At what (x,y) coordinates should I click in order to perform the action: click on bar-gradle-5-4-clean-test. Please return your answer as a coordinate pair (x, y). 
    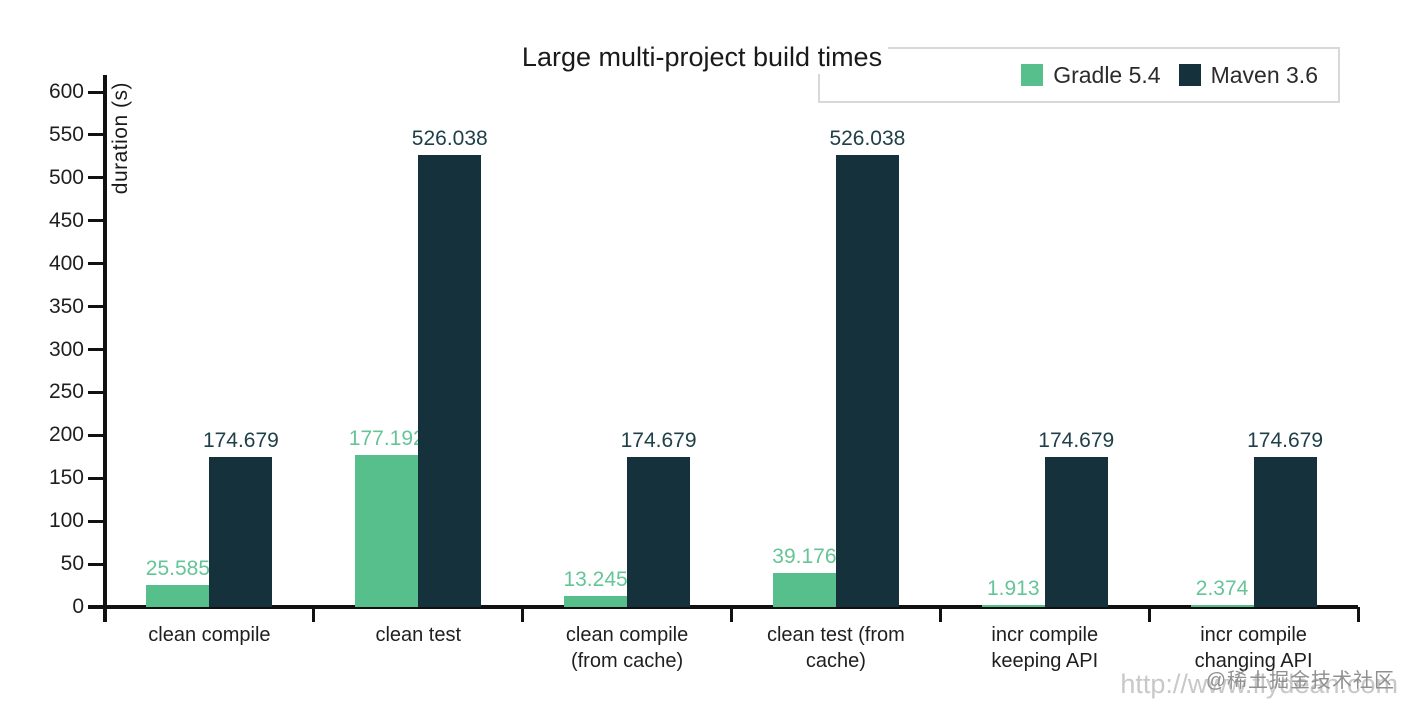
    Looking at the image, I should click on (387, 530).